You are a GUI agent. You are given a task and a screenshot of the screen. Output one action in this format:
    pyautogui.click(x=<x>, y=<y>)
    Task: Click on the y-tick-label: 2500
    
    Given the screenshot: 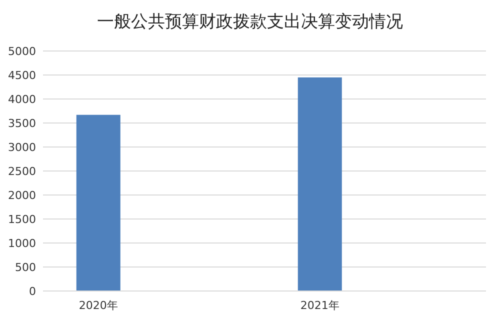 What is the action you would take?
    pyautogui.click(x=22, y=171)
    